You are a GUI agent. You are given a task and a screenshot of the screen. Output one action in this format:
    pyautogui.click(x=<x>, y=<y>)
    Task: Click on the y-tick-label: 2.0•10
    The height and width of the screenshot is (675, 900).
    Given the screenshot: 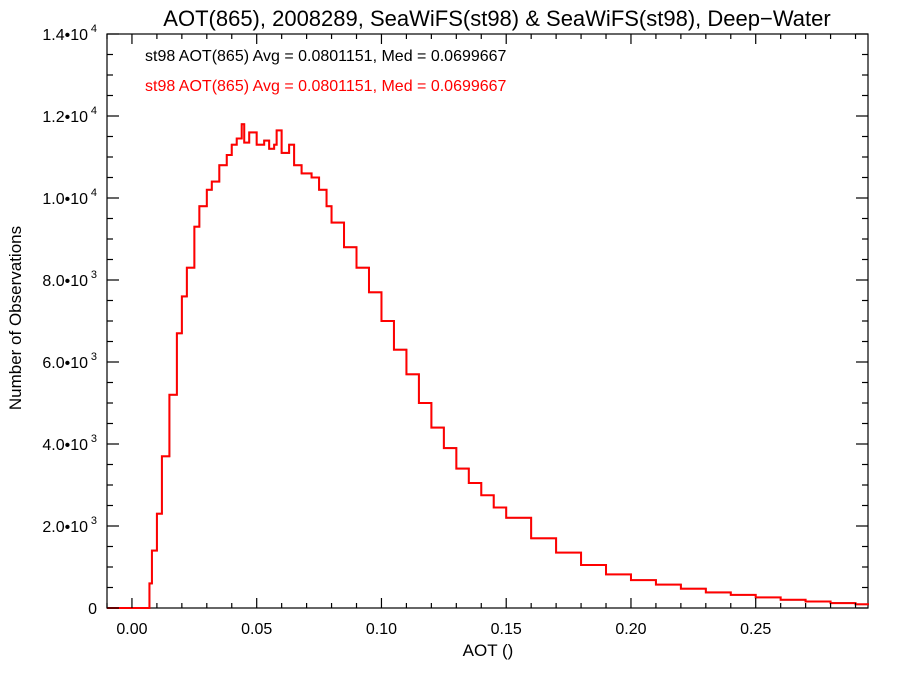 What is the action you would take?
    pyautogui.click(x=65, y=527)
    